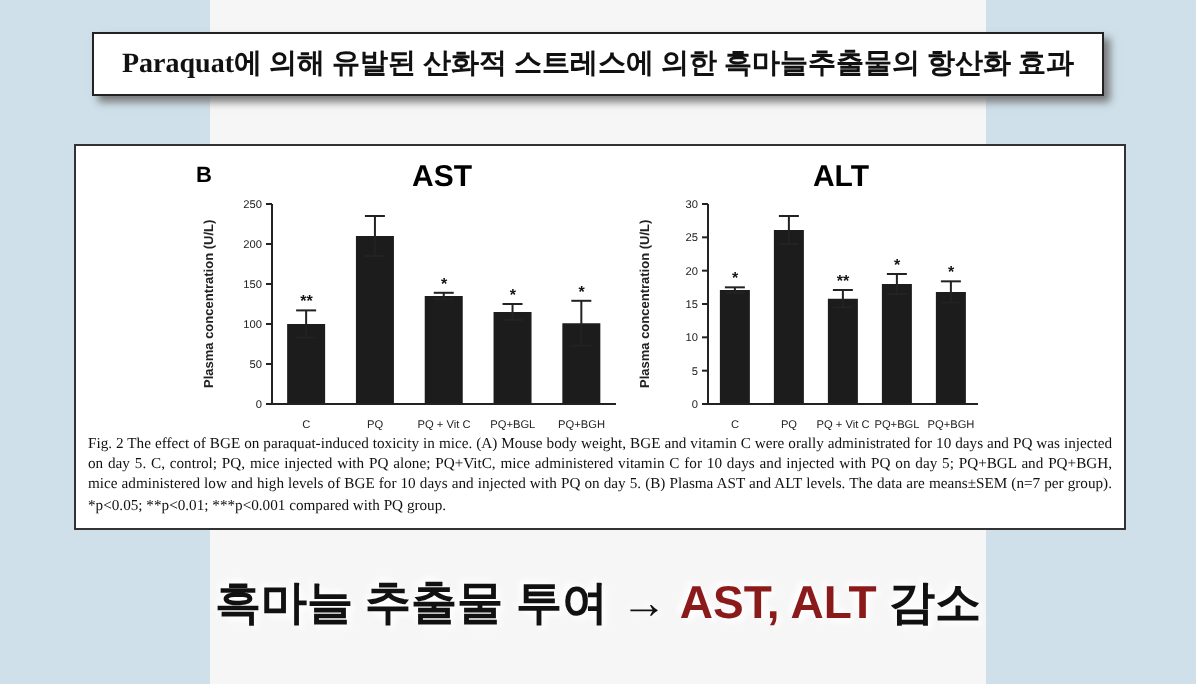  Describe the element at coordinates (204, 176) in the screenshot. I see `text: B` at that location.